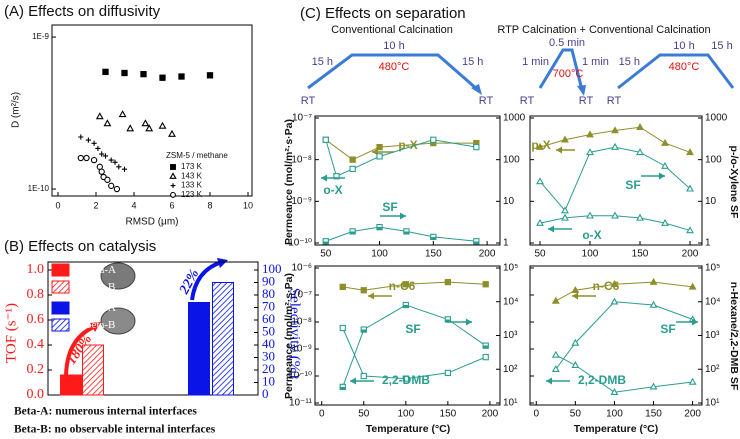 The width and height of the screenshot is (740, 439). I want to click on diagram-label: 10 h, so click(683, 46).